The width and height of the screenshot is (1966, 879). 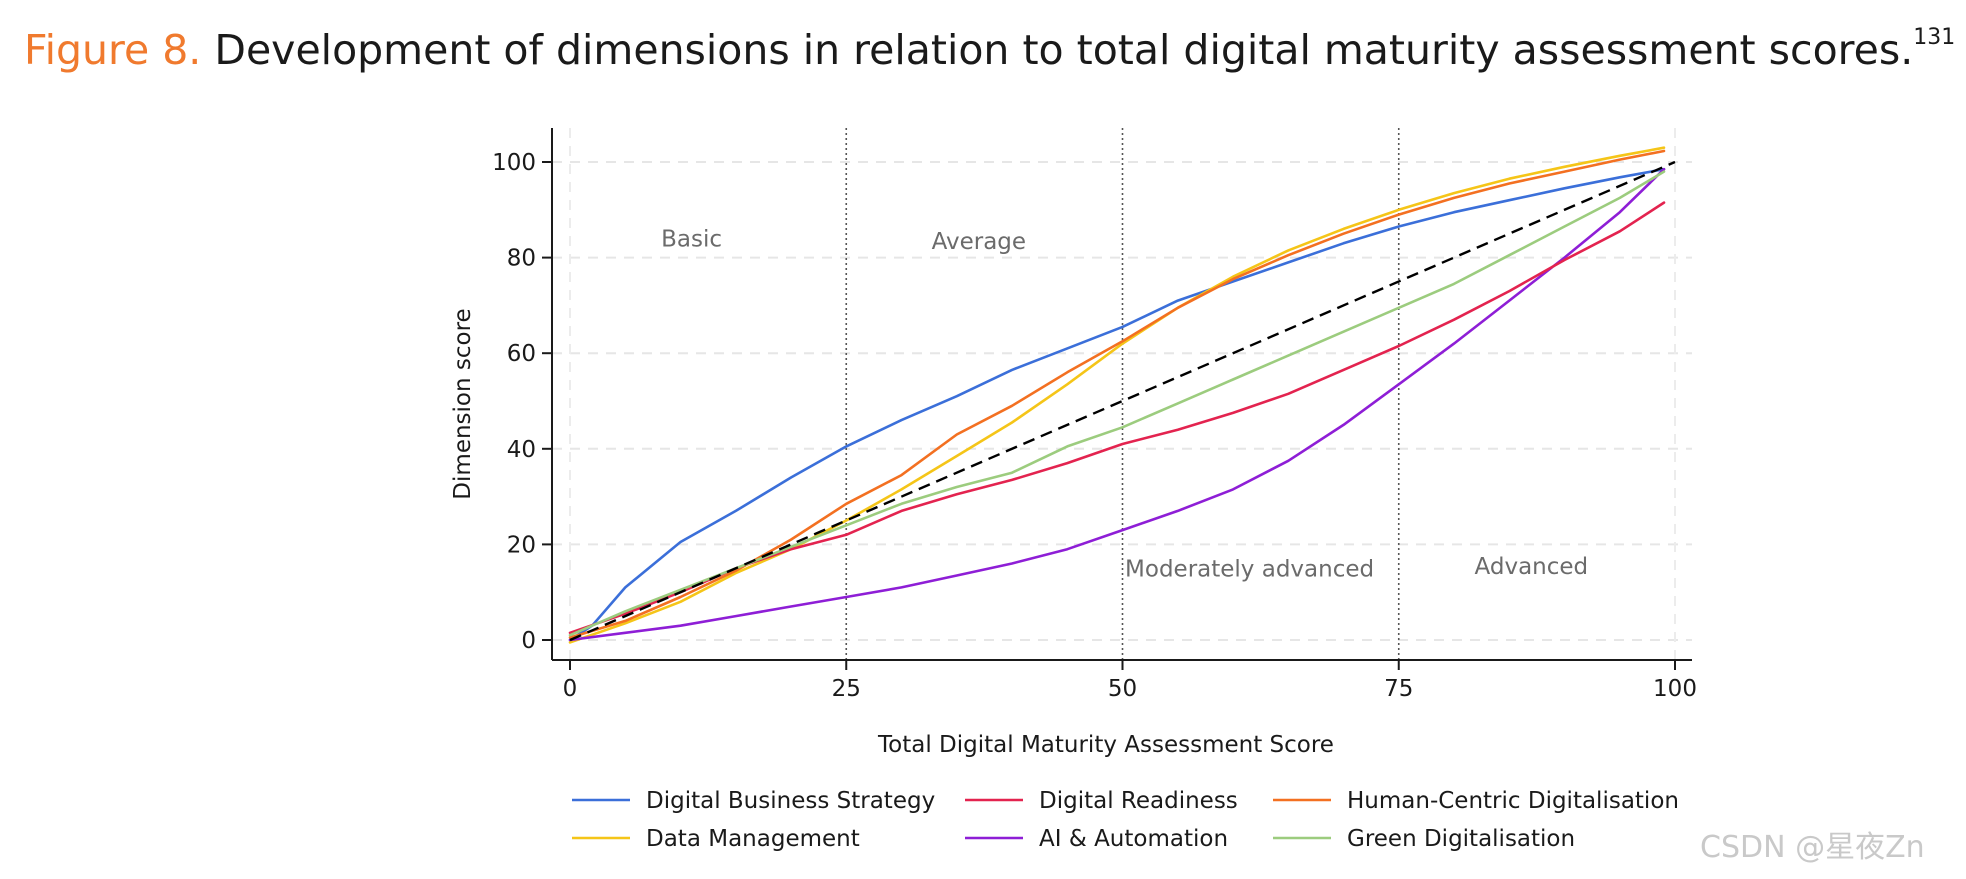 I want to click on legend-label-0: Digital Business Strategy, so click(x=790, y=801).